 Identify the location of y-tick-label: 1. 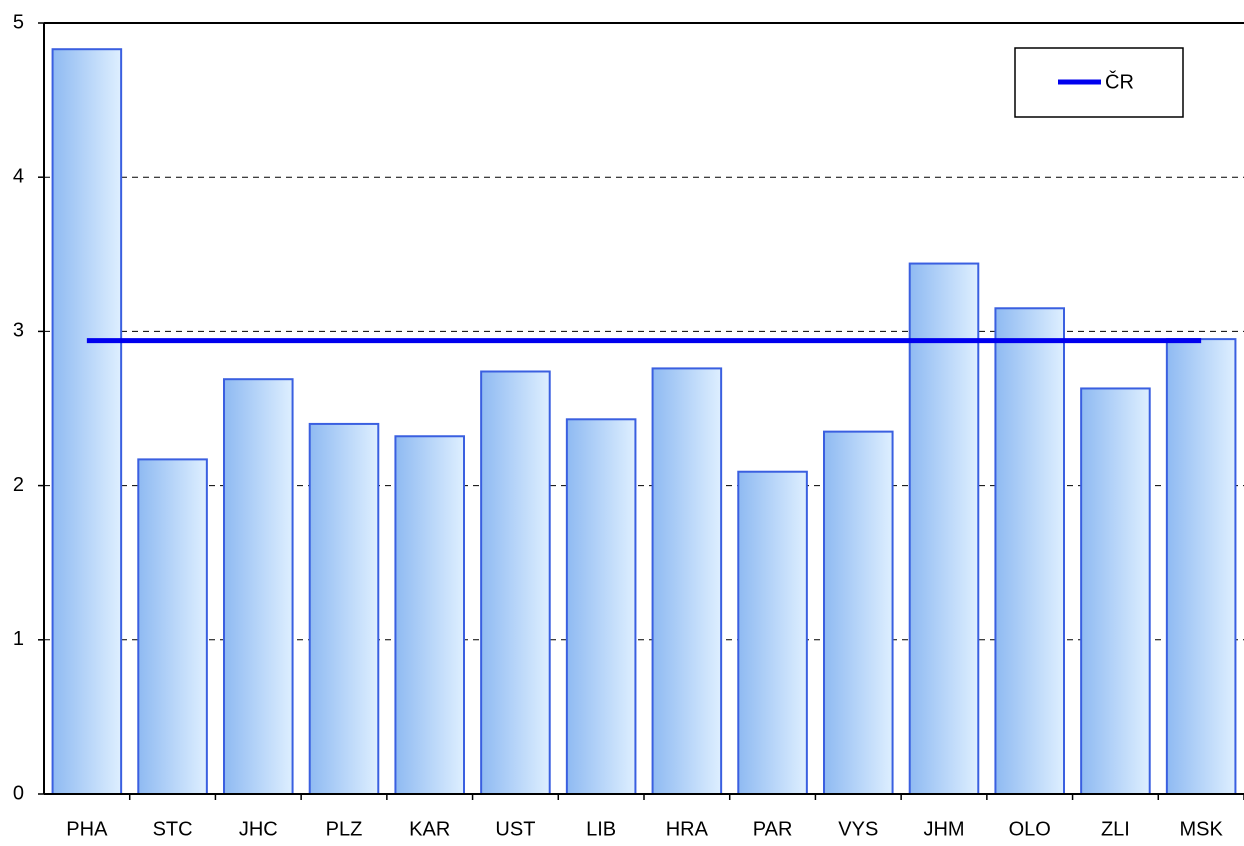
(18, 639).